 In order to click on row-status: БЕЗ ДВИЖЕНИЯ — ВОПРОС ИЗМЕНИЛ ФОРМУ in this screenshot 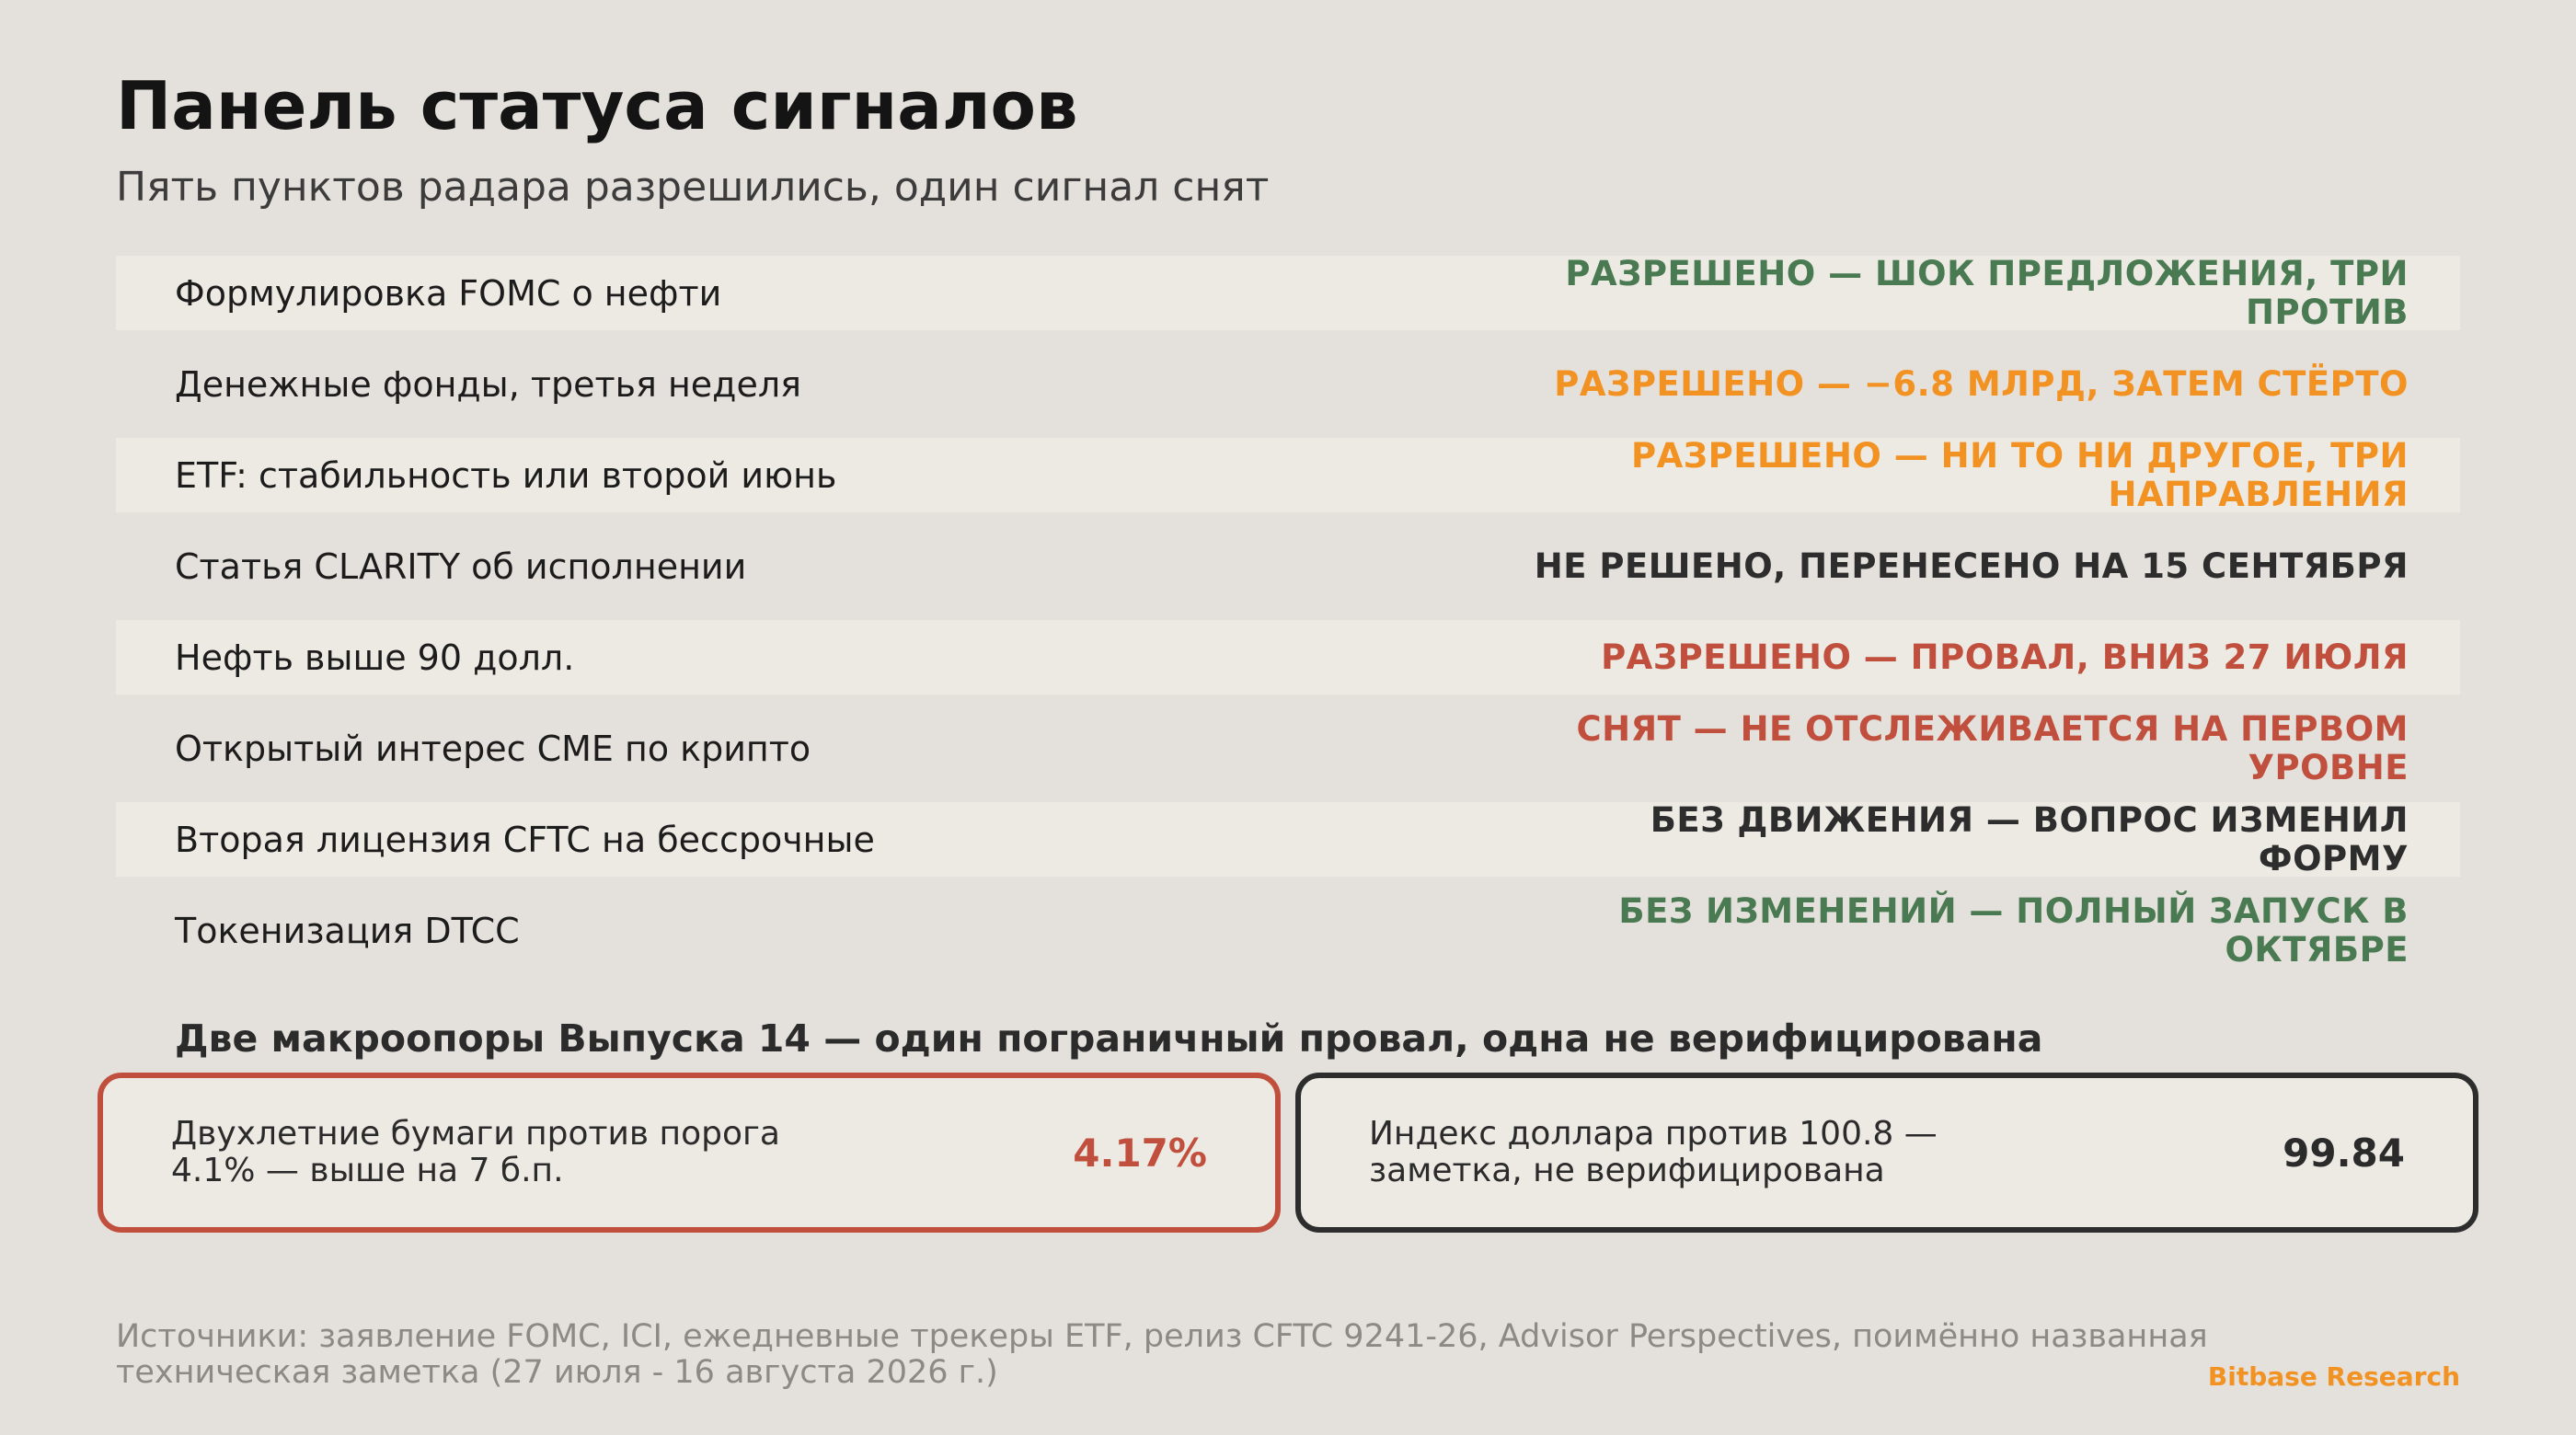, I will do `click(2029, 839)`.